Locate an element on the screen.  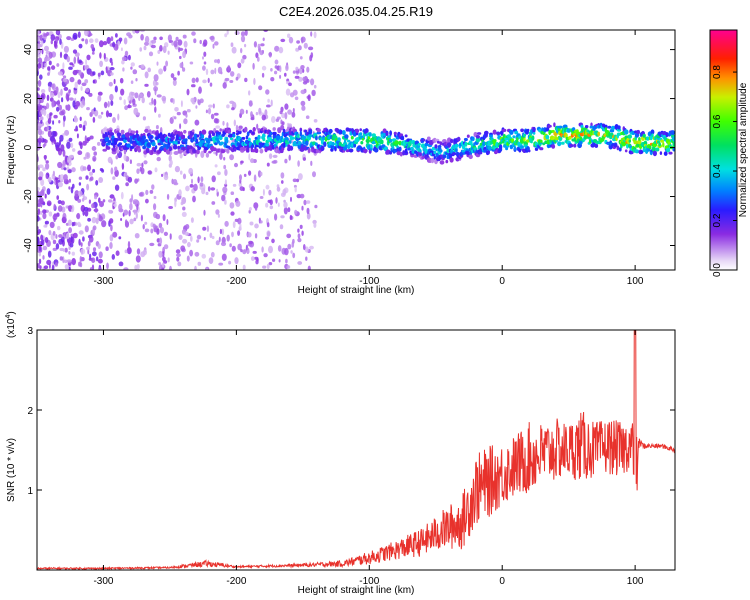
y-tick-label: 20 is located at coordinates (28, 99).